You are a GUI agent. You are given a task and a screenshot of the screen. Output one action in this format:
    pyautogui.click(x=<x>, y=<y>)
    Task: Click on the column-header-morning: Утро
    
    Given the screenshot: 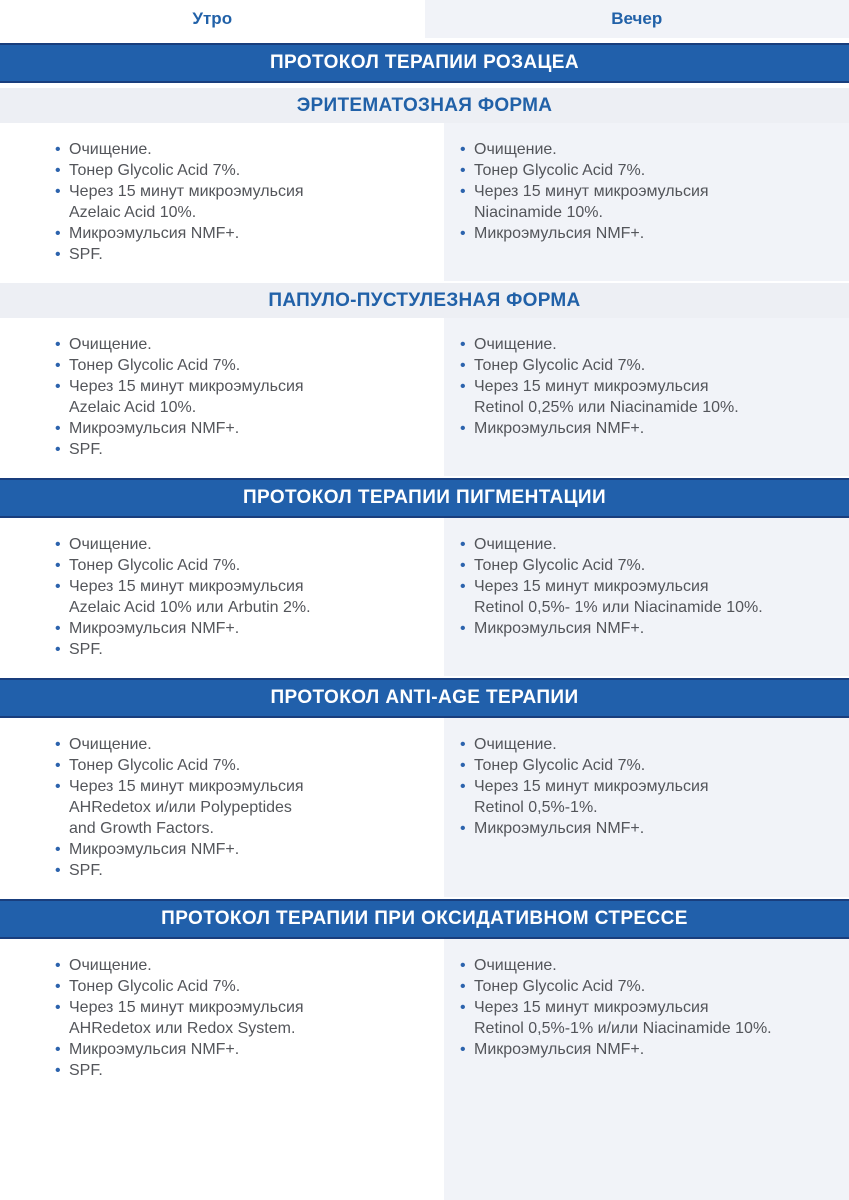 What is the action you would take?
    pyautogui.click(x=212, y=19)
    